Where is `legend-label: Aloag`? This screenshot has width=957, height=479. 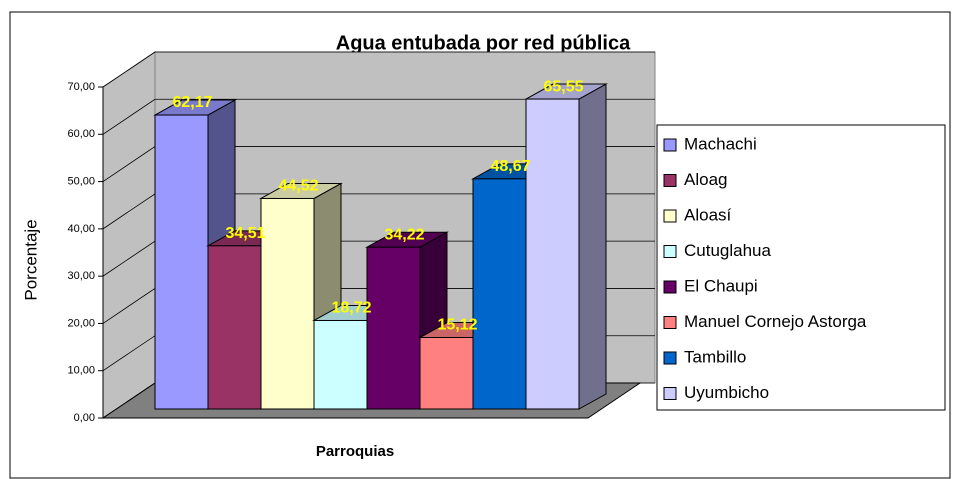
legend-label: Aloag is located at coordinates (705, 179).